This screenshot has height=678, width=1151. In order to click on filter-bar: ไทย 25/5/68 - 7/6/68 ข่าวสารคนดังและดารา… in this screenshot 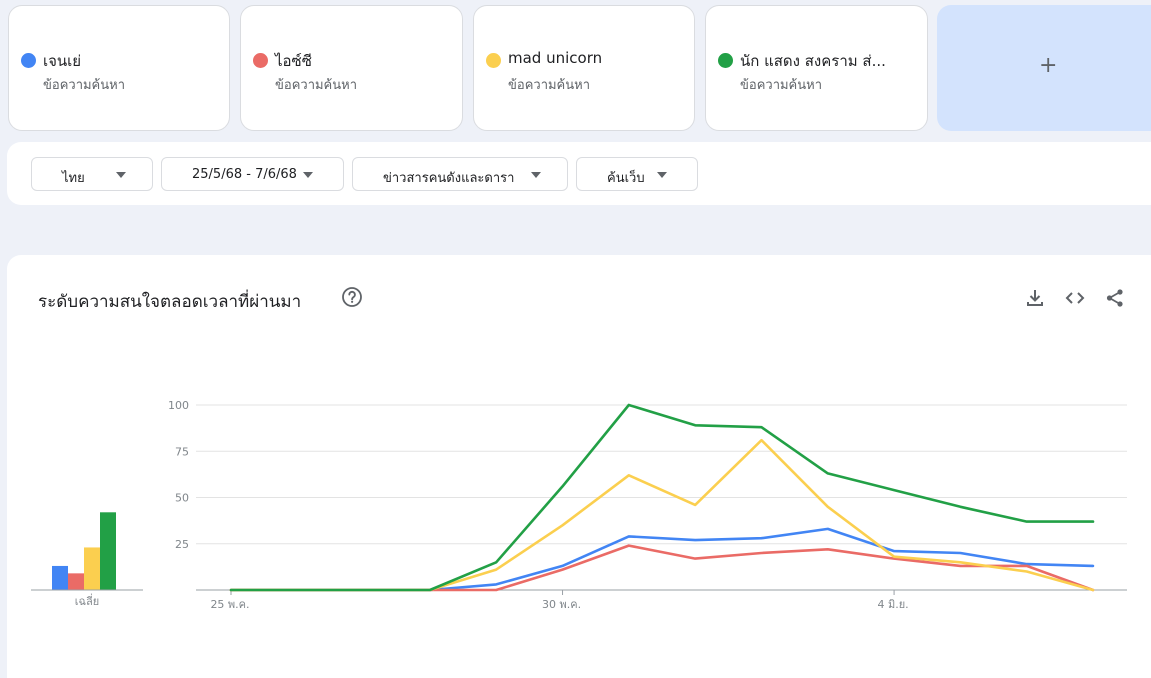, I will do `click(579, 173)`.